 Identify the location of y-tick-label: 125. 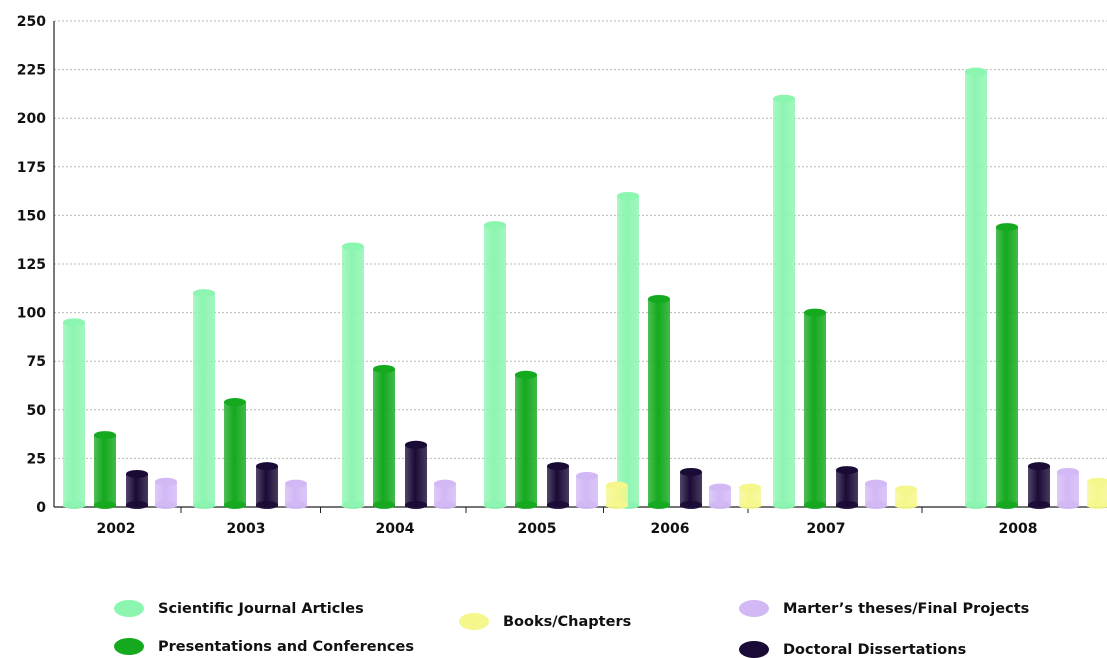
(31, 265).